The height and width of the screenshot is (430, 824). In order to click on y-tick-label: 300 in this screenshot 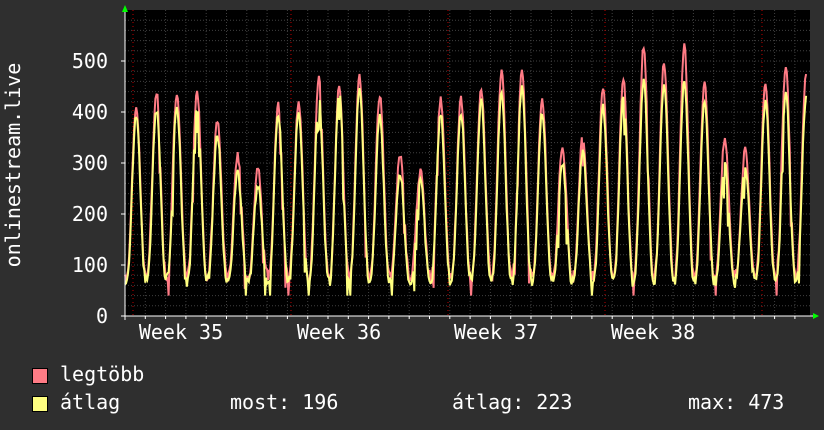, I will do `click(90, 163)`.